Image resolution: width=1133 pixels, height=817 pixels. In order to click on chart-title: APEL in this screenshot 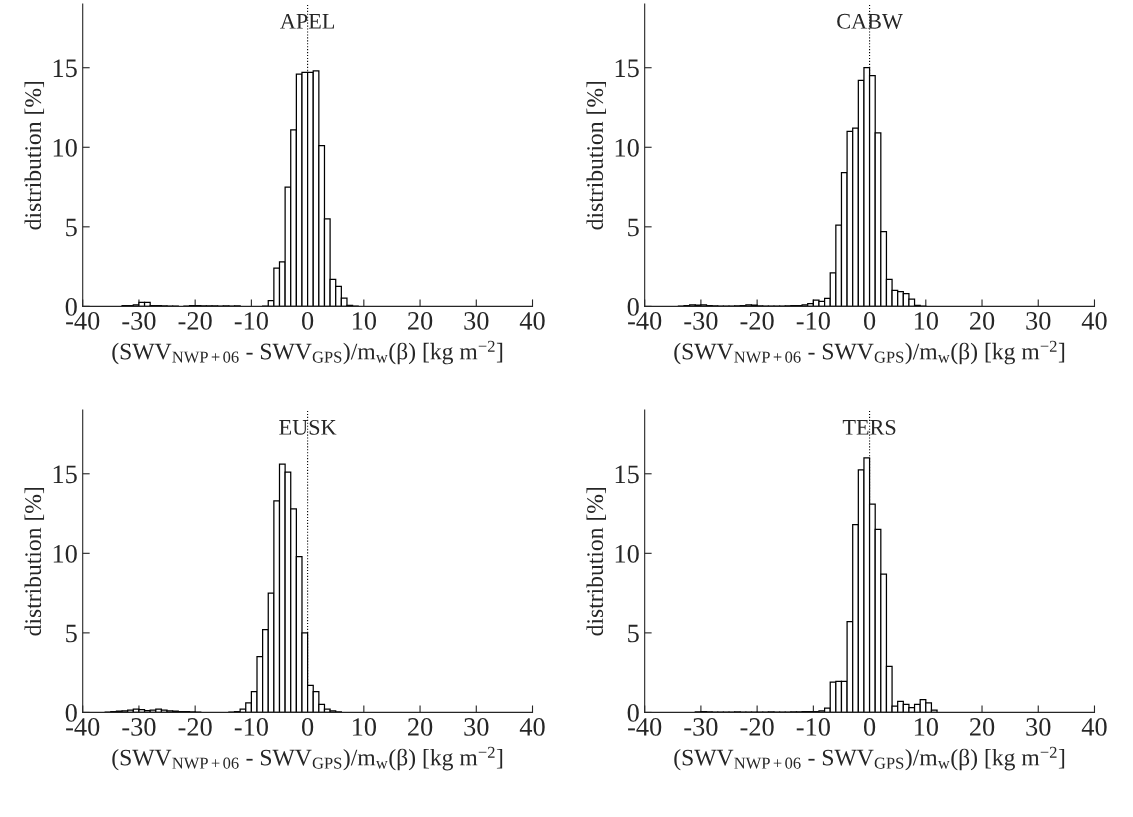, I will do `click(307, 21)`.